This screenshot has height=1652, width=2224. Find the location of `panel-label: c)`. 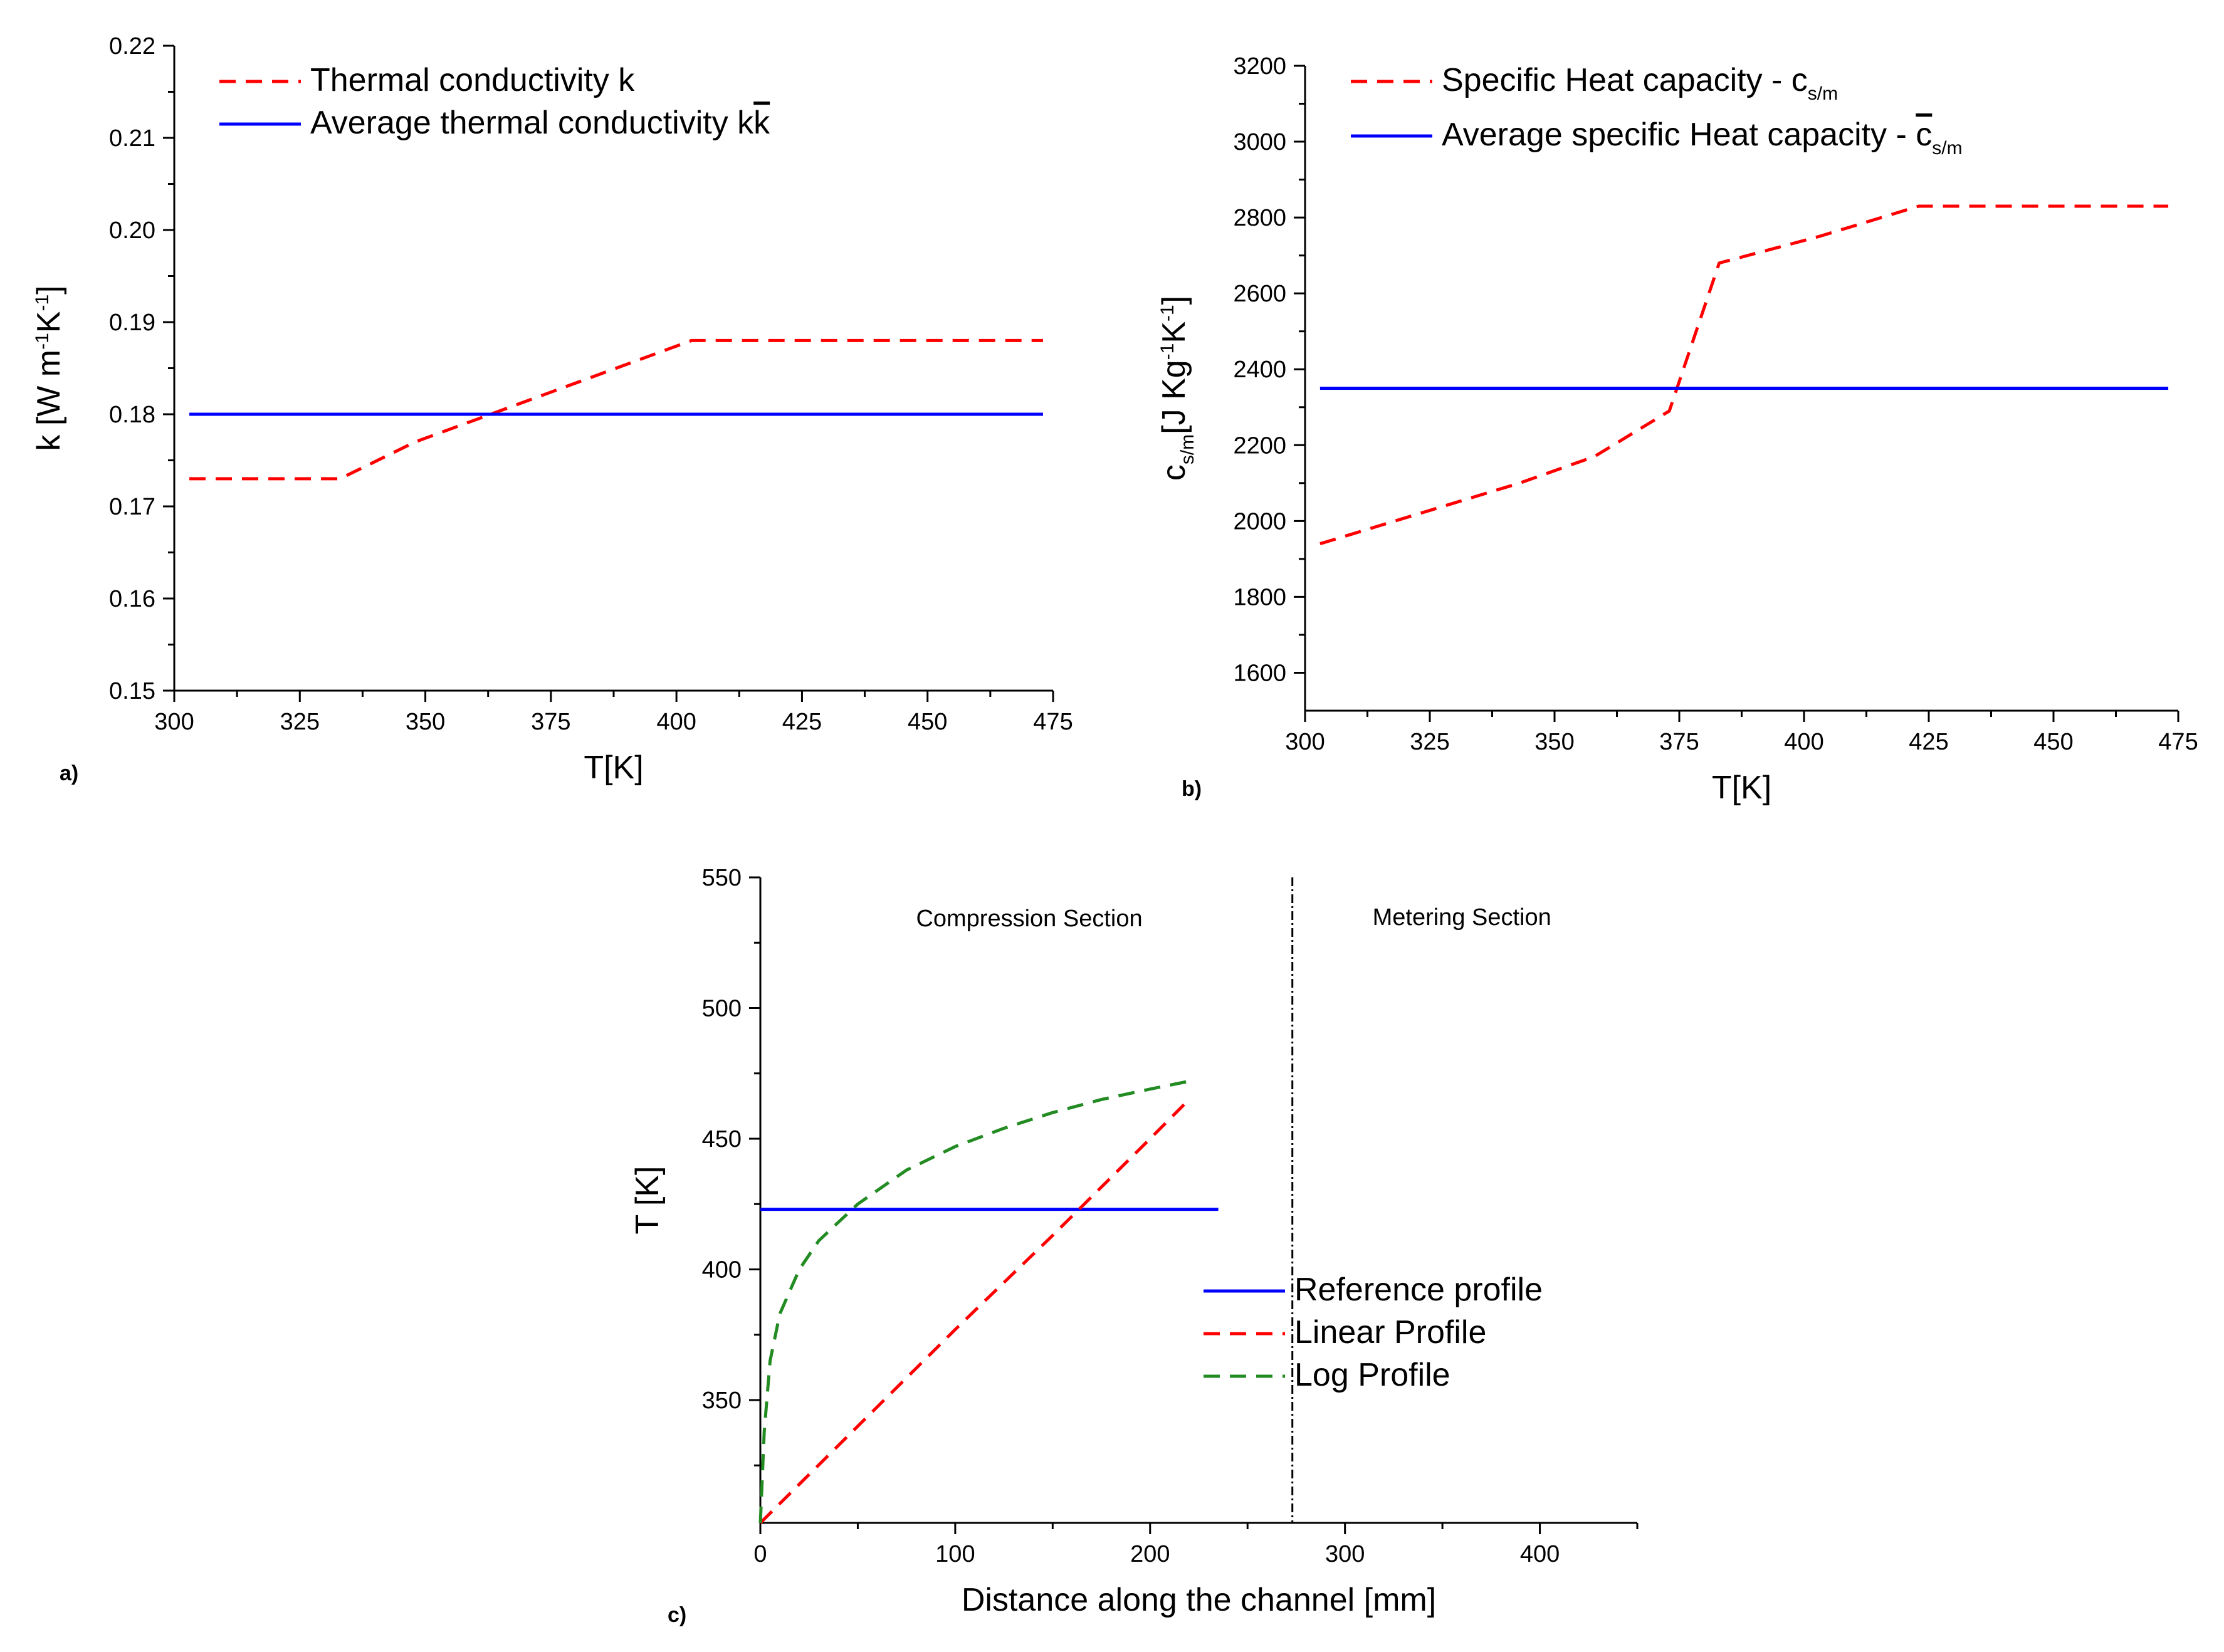

panel-label: c) is located at coordinates (677, 1615).